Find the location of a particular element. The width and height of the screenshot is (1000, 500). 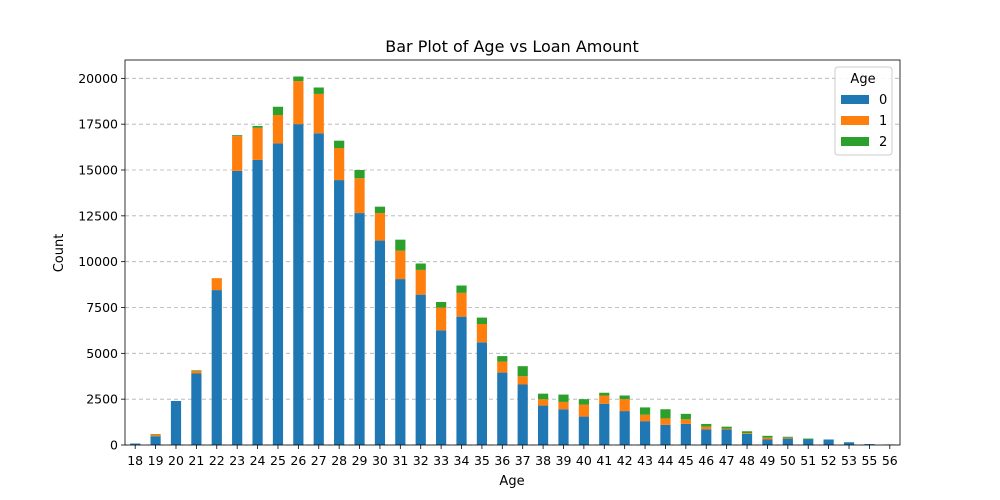

x-tick-label: 19 is located at coordinates (156, 460).